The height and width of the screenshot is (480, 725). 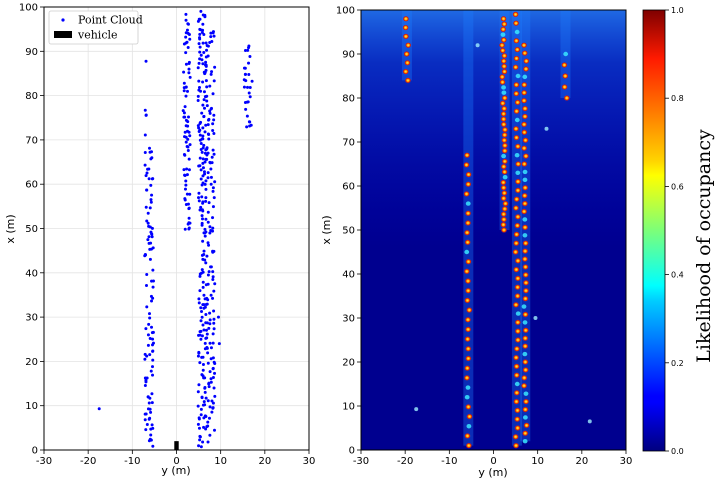 I want to click on right-y-tick-label: 90, so click(x=348, y=55).